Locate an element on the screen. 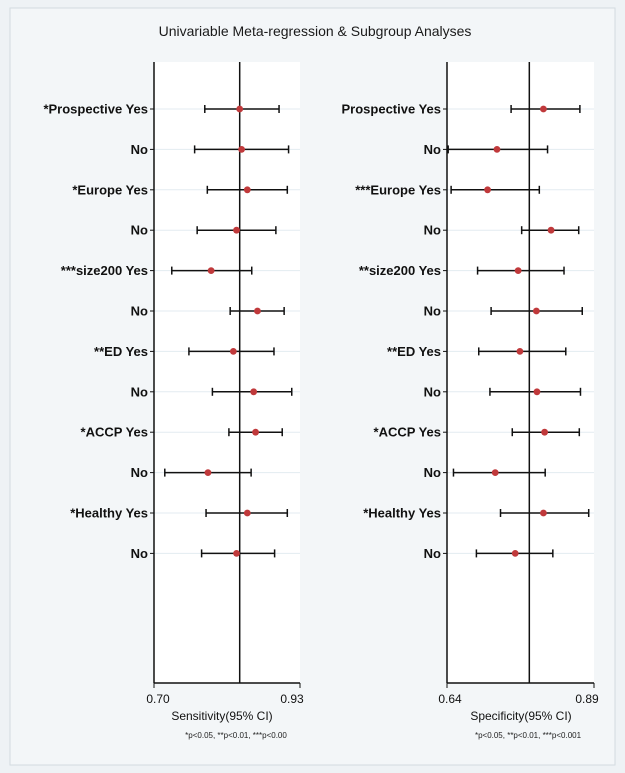 This screenshot has width=625, height=773. specificity-x-axis-label: Specificity(95% CI) is located at coordinates (520, 716).